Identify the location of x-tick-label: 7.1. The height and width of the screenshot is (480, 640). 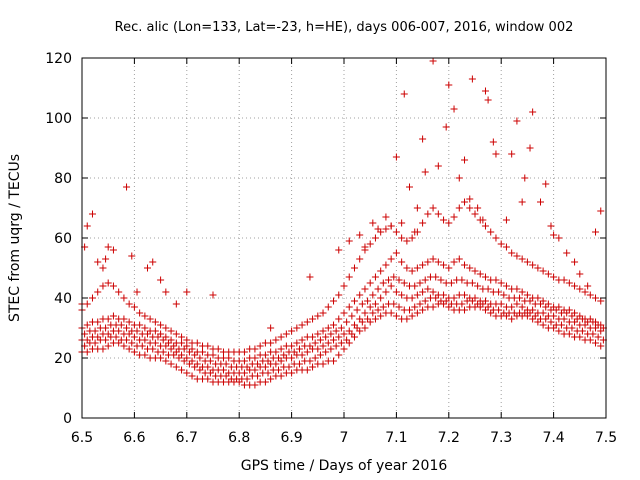
(396, 438).